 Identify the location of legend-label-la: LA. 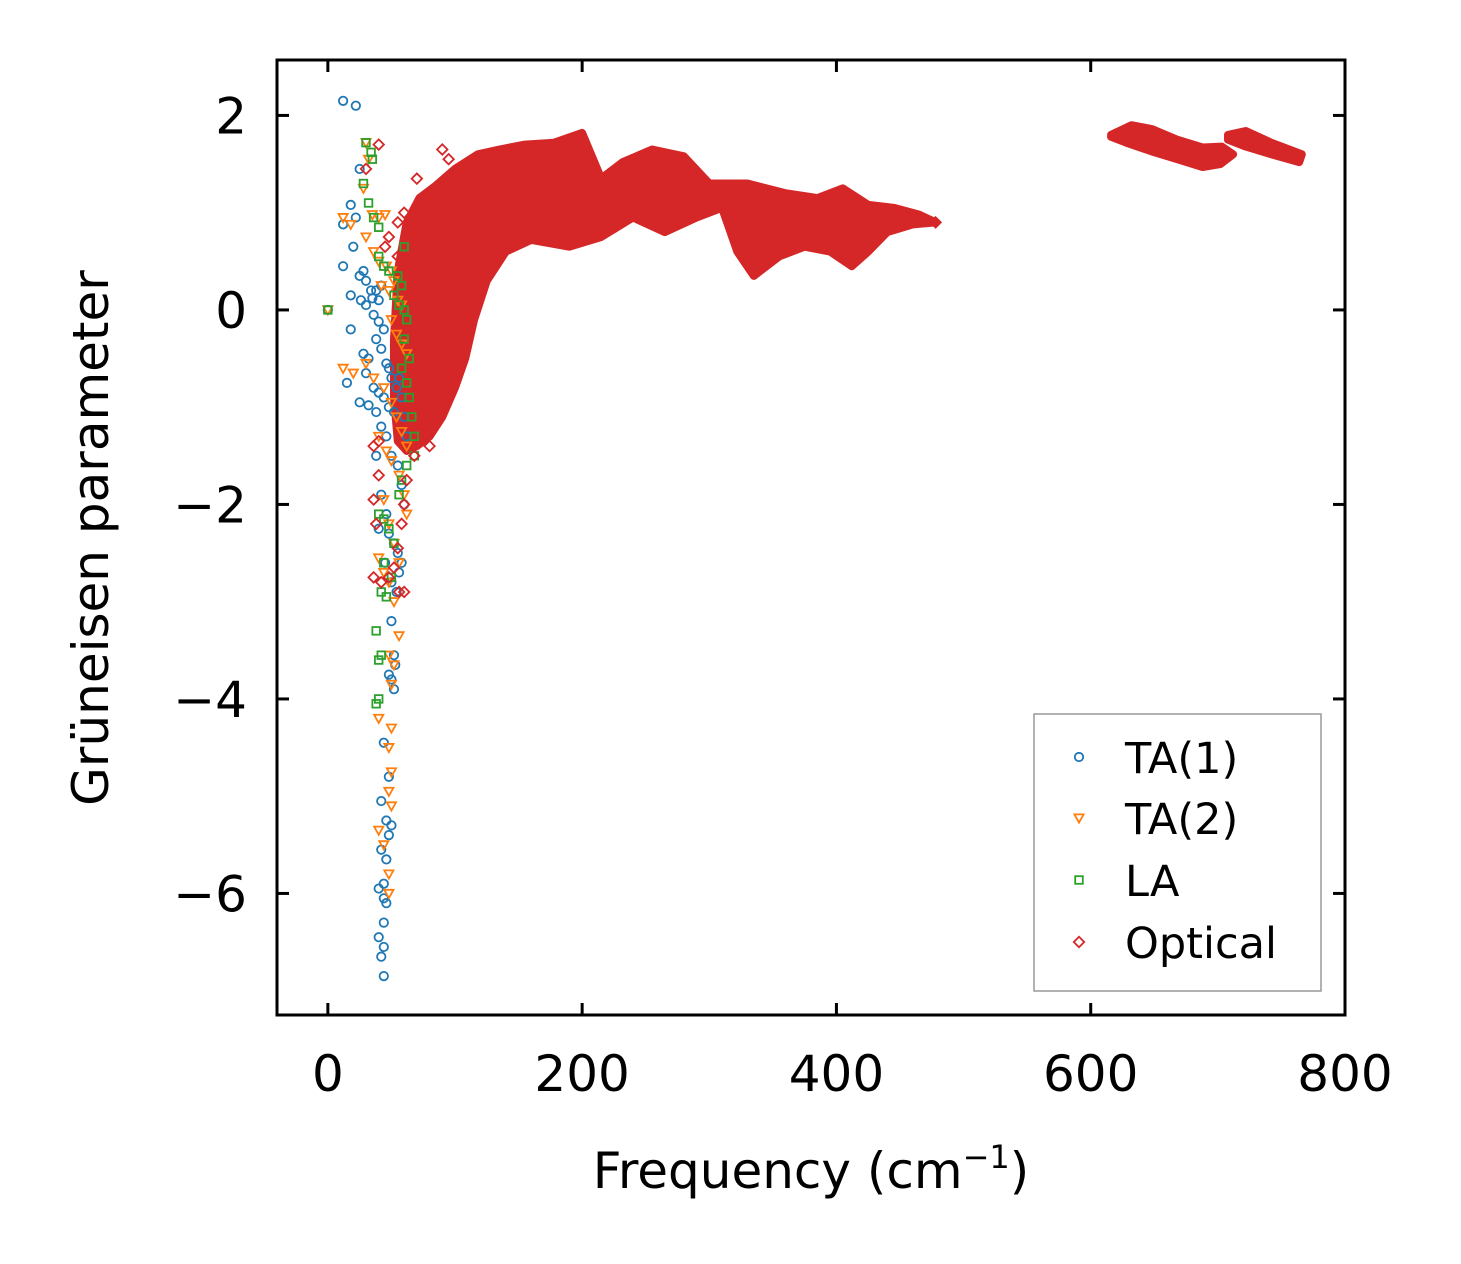
(1152, 882).